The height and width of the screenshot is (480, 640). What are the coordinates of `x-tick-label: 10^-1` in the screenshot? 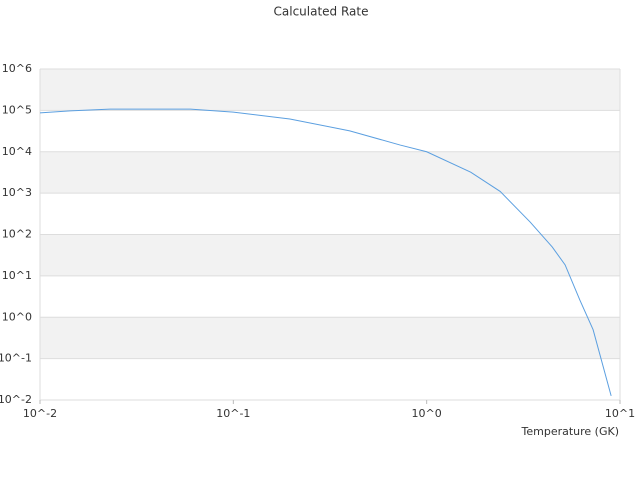 It's located at (233, 413).